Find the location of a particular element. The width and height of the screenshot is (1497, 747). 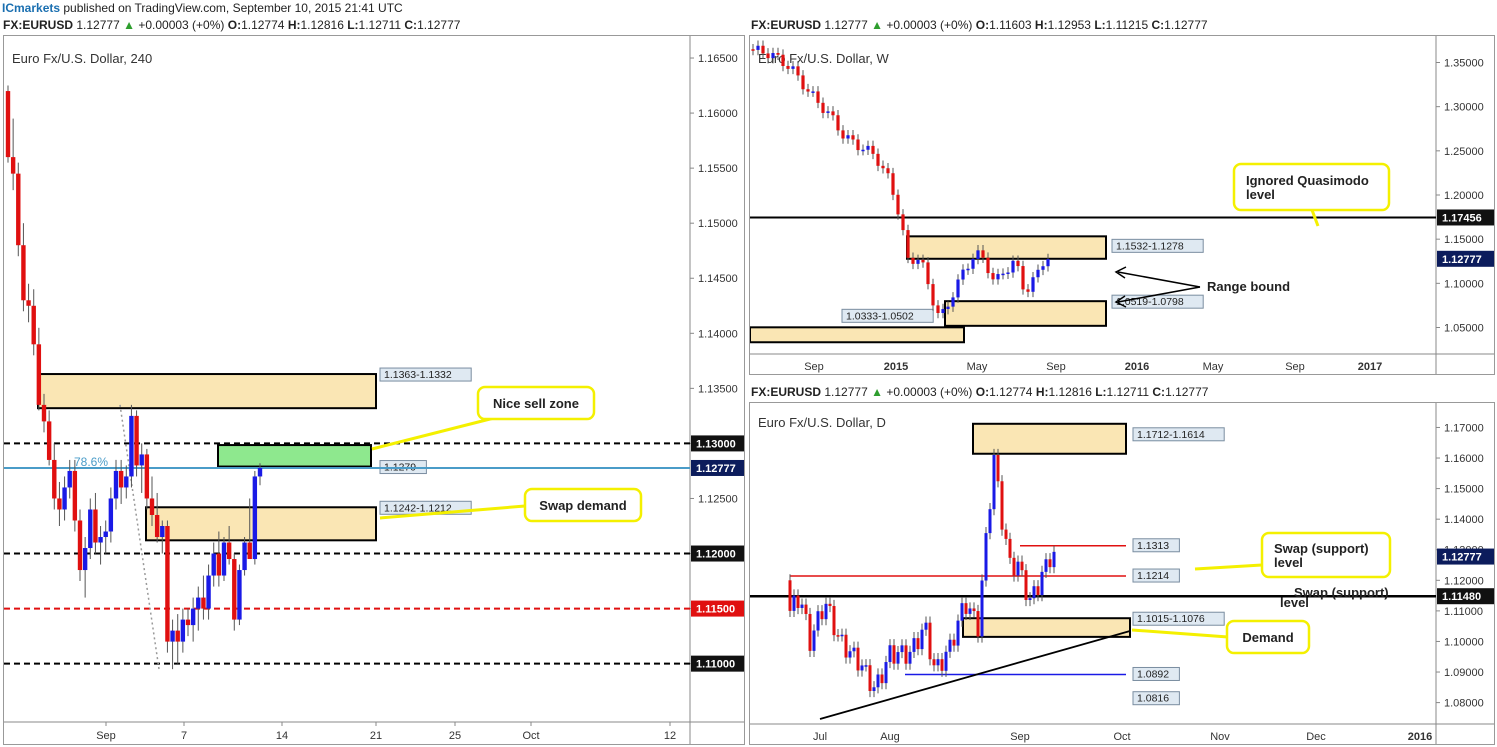

quasimodo-callout-pointer is located at coordinates (1315, 218).